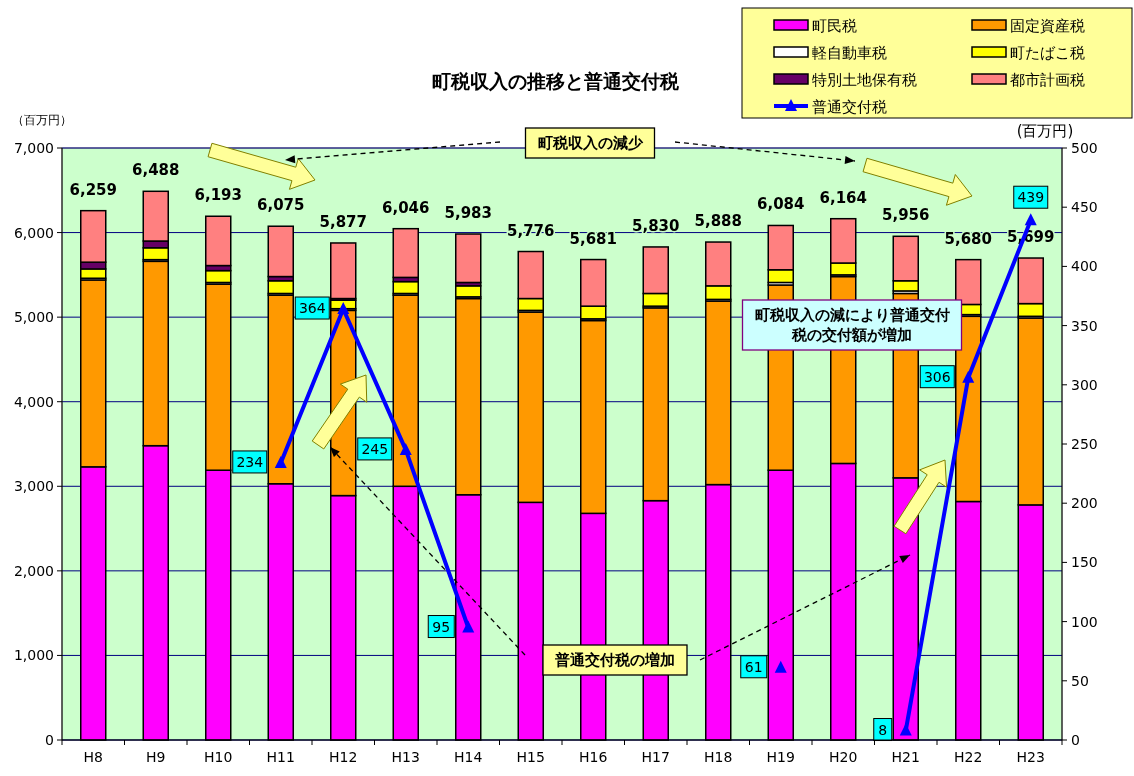 Image resolution: width=1134 pixels, height=776 pixels. What do you see at coordinates (33, 570) in the screenshot?
I see `y-tick-label: 2,000` at bounding box center [33, 570].